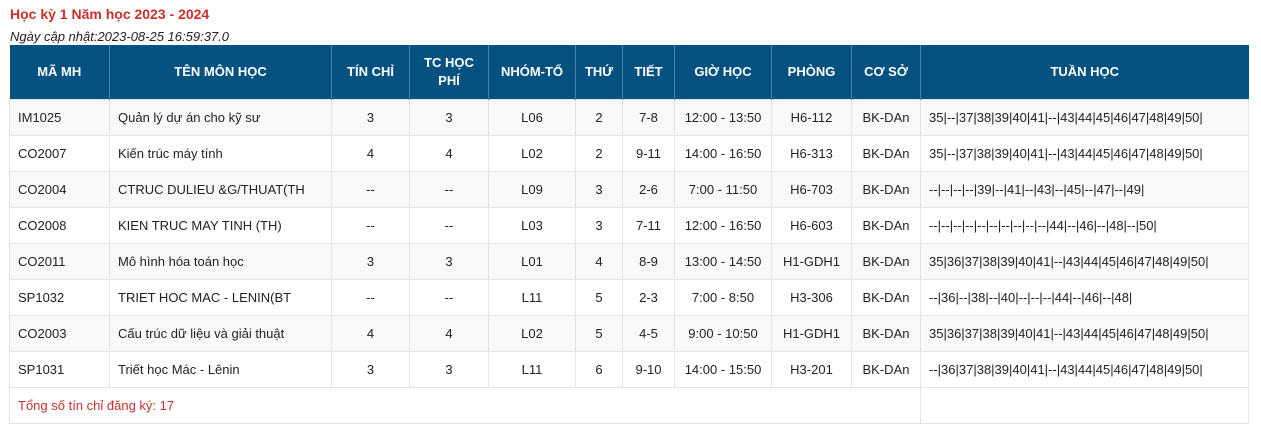 The width and height of the screenshot is (1261, 432). I want to click on day-cell: 4, so click(599, 261).